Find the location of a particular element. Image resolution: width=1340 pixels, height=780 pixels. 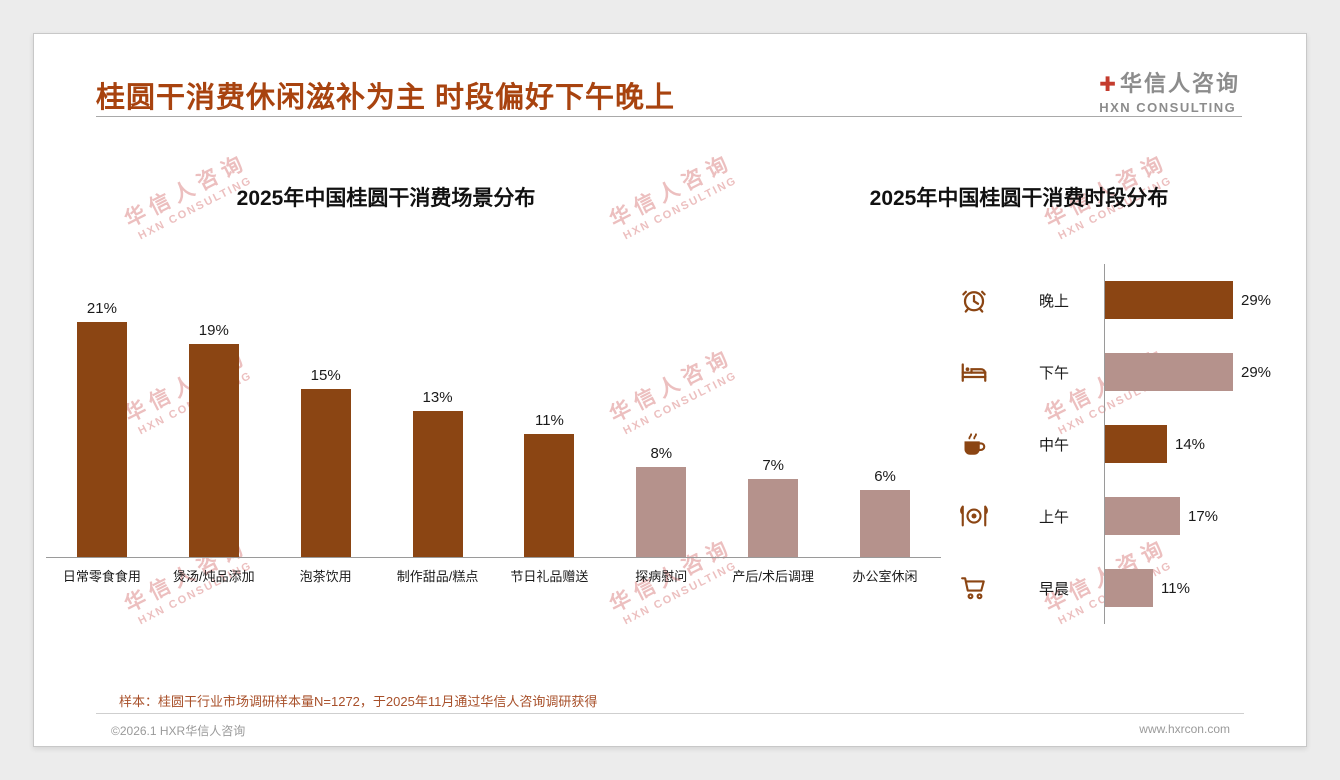

scene-bar-group: 13% is located at coordinates (438, 473).